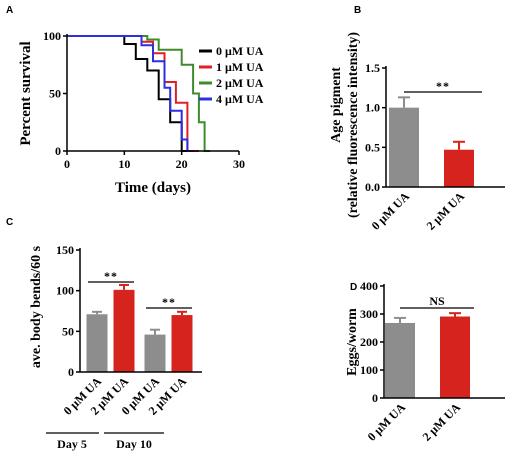 Image resolution: width=518 pixels, height=472 pixels. I want to click on y-axis-title: Eggs/worm, so click(352, 342).